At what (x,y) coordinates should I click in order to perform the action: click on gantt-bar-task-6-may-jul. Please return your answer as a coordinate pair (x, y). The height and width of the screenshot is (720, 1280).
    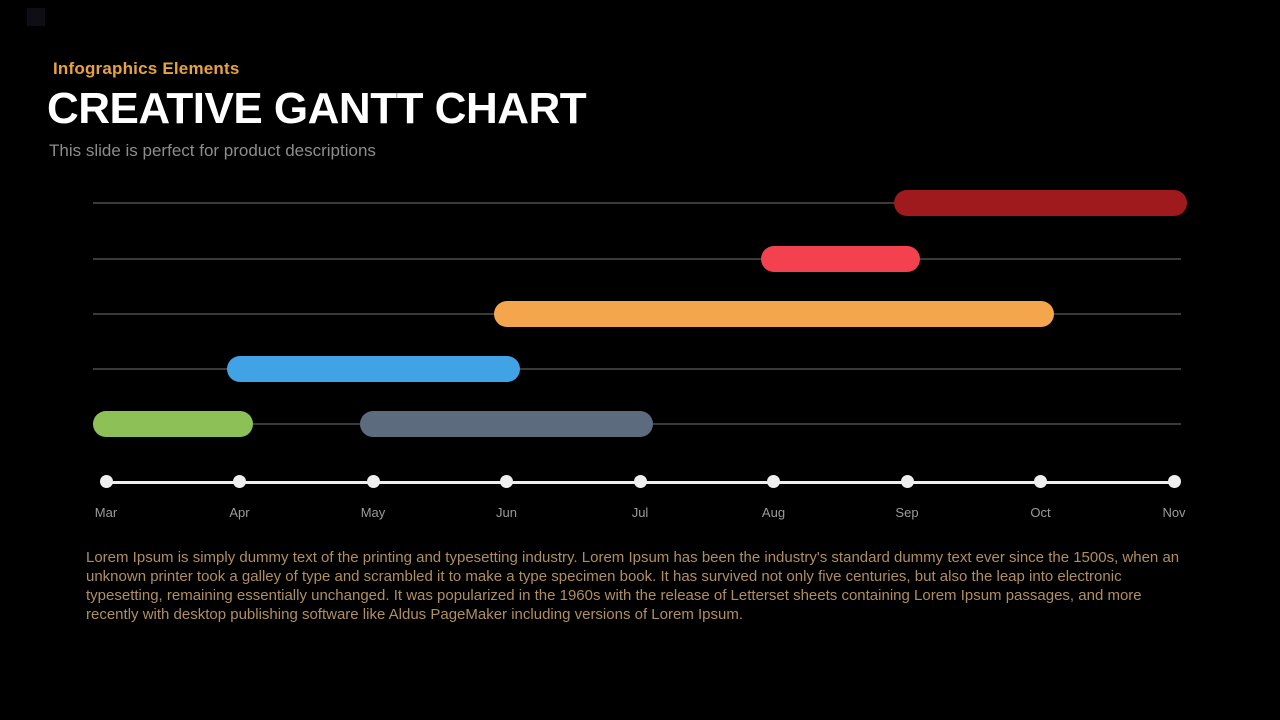
    Looking at the image, I should click on (506, 424).